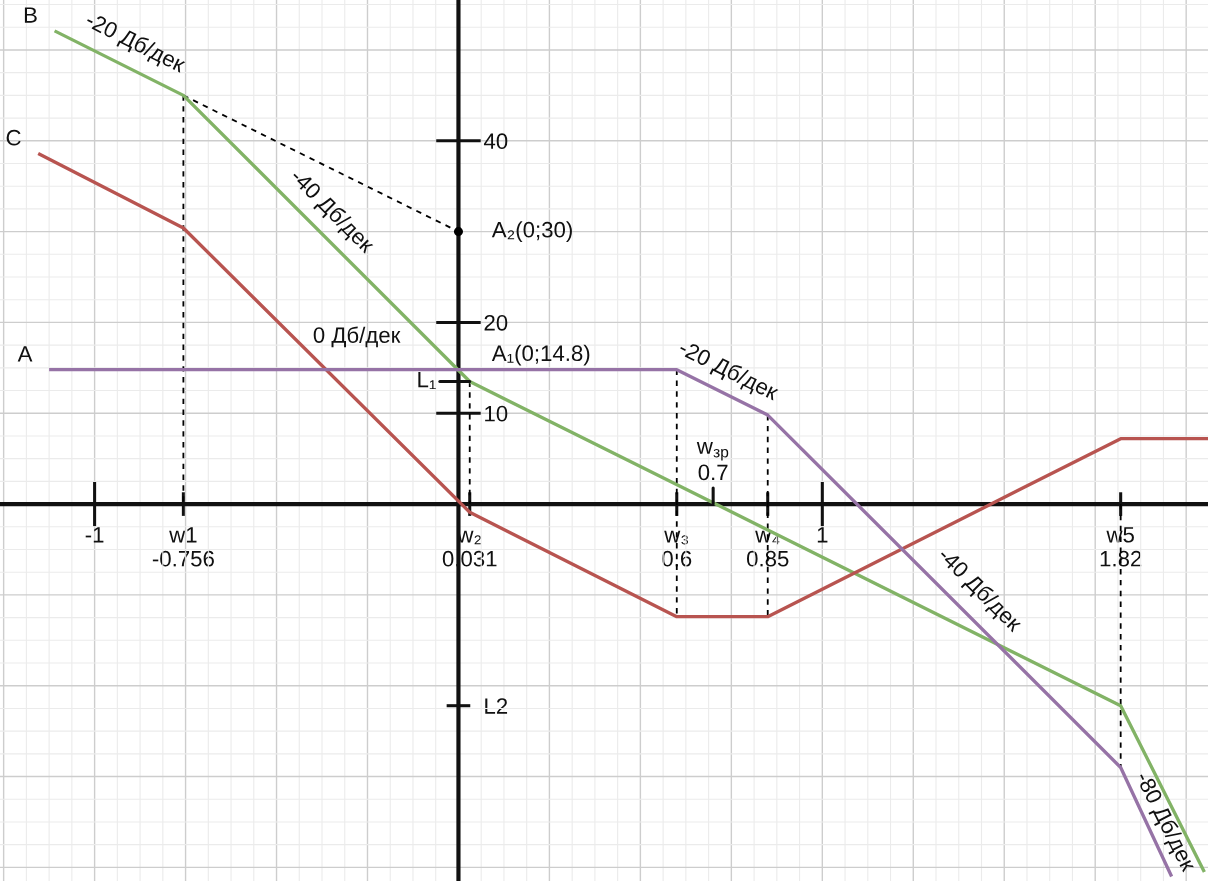  What do you see at coordinates (30, 15) in the screenshot?
I see `series-label: B` at bounding box center [30, 15].